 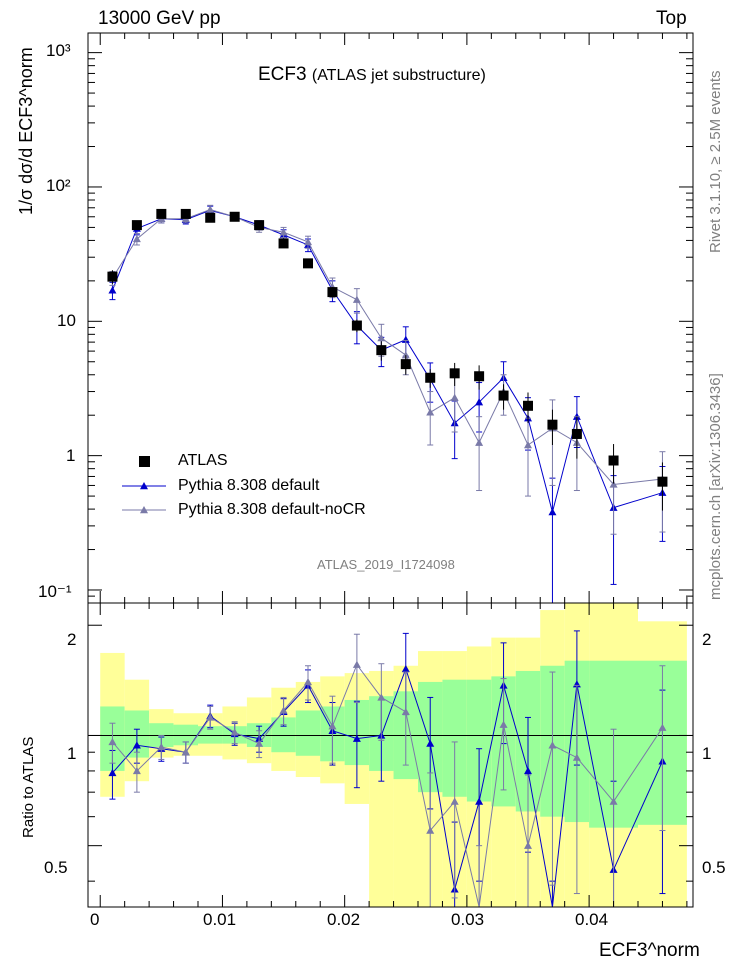 I want to click on ratio-y-tick-label: 0.5, so click(x=56, y=867).